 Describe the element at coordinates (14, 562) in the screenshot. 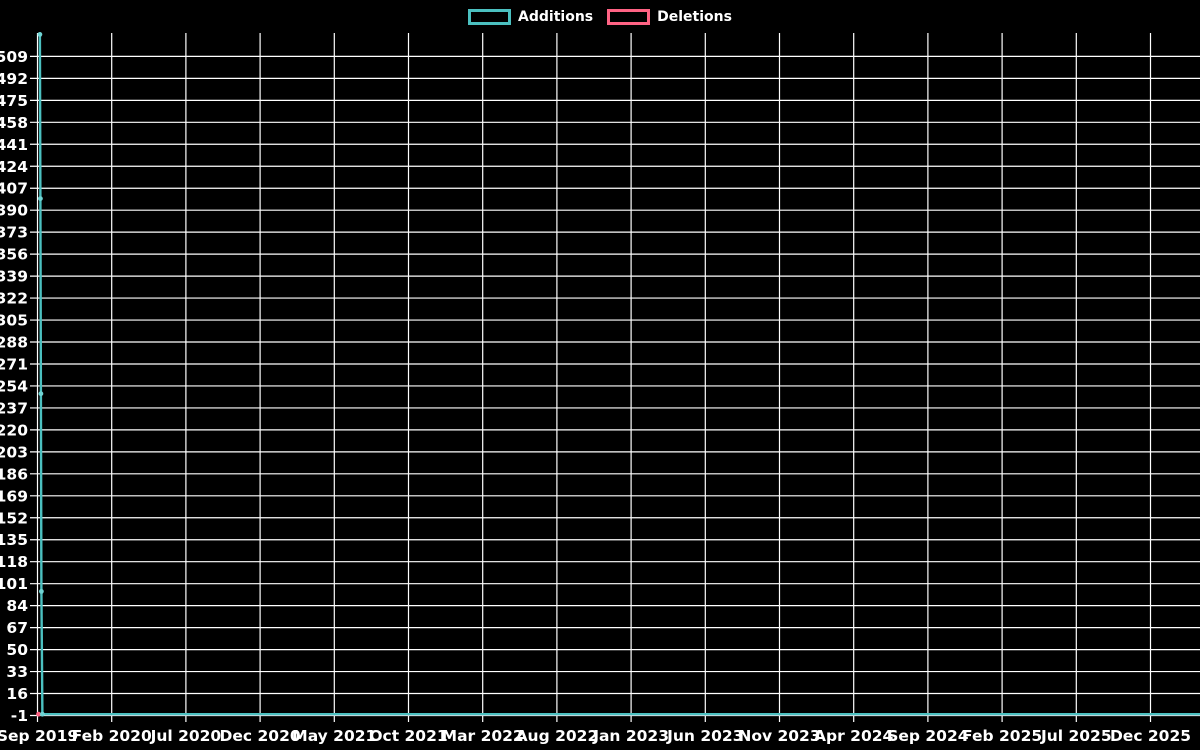

I see `y-tick-label: 118` at that location.